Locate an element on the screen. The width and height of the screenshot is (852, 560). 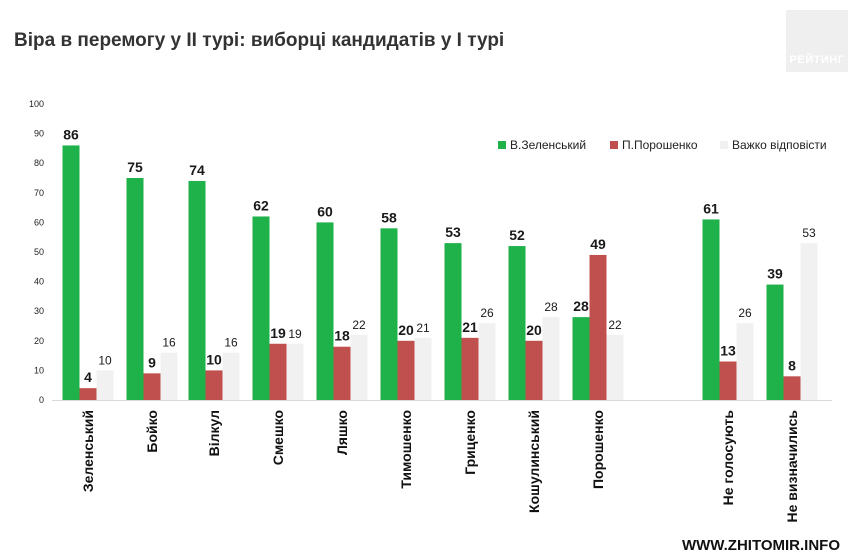
data-label-hard: 21 is located at coordinates (423, 328).